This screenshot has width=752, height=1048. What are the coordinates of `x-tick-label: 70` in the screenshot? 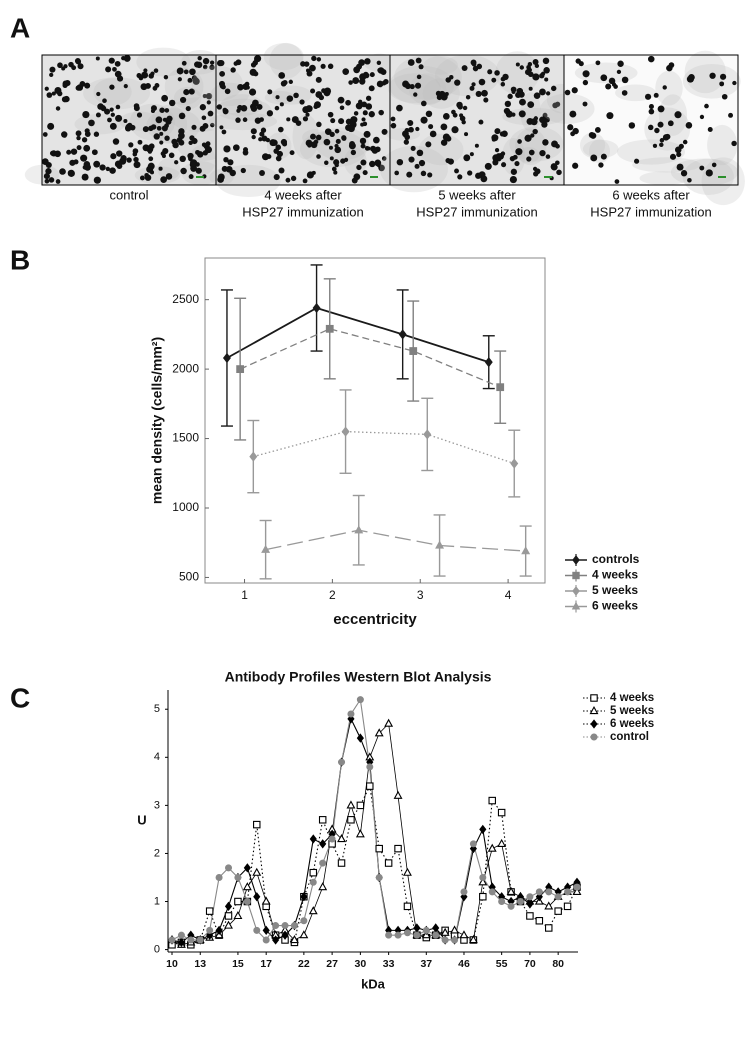 It's located at (530, 964).